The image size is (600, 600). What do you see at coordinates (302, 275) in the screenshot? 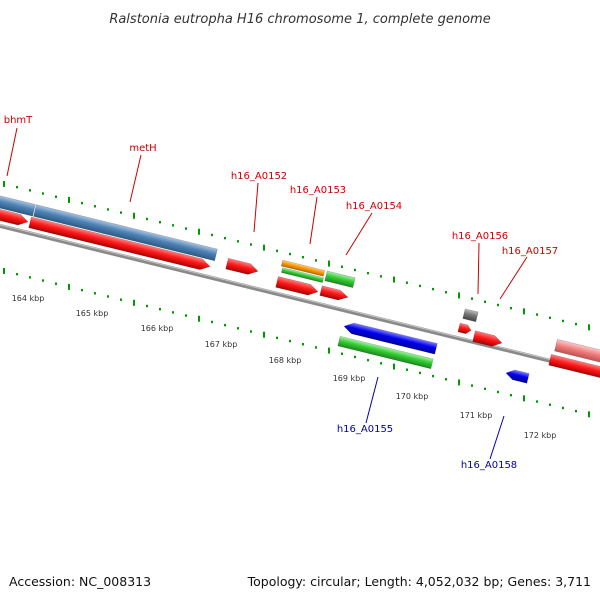
I see `gene-h16_A0153-stripe` at bounding box center [302, 275].